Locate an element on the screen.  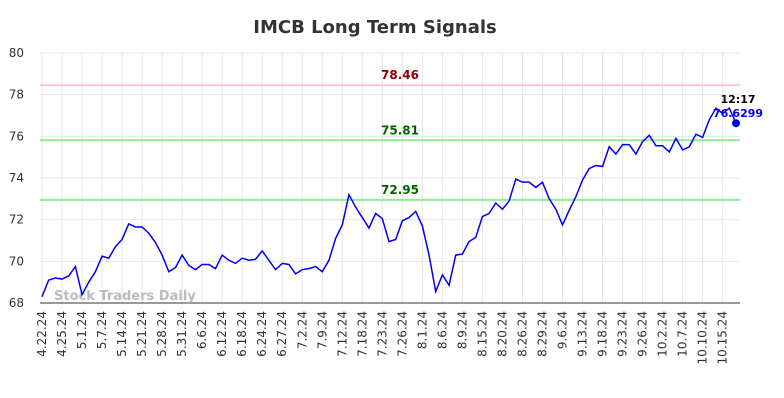
x-tick-label: 9.18.24 is located at coordinates (603, 334).